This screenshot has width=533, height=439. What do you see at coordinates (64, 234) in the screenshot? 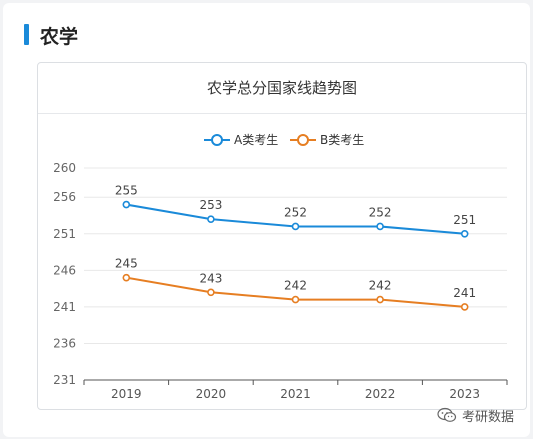
I see `y-tick-label: 251` at bounding box center [64, 234].